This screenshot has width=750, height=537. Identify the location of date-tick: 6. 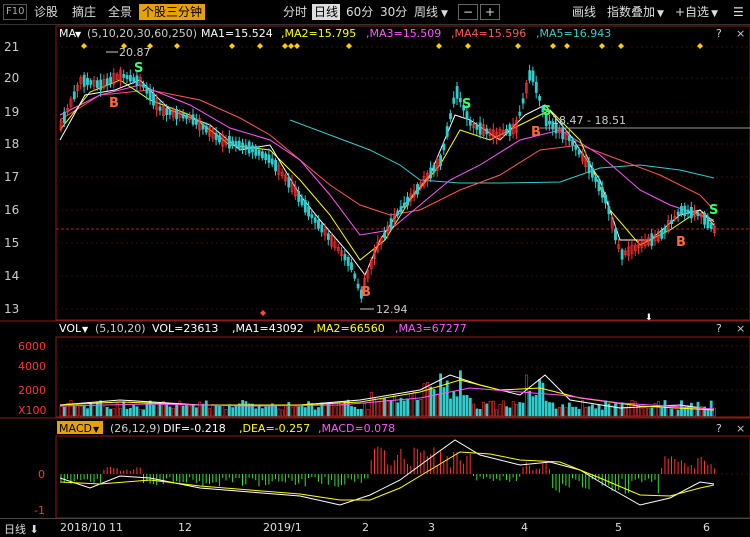
(706, 527).